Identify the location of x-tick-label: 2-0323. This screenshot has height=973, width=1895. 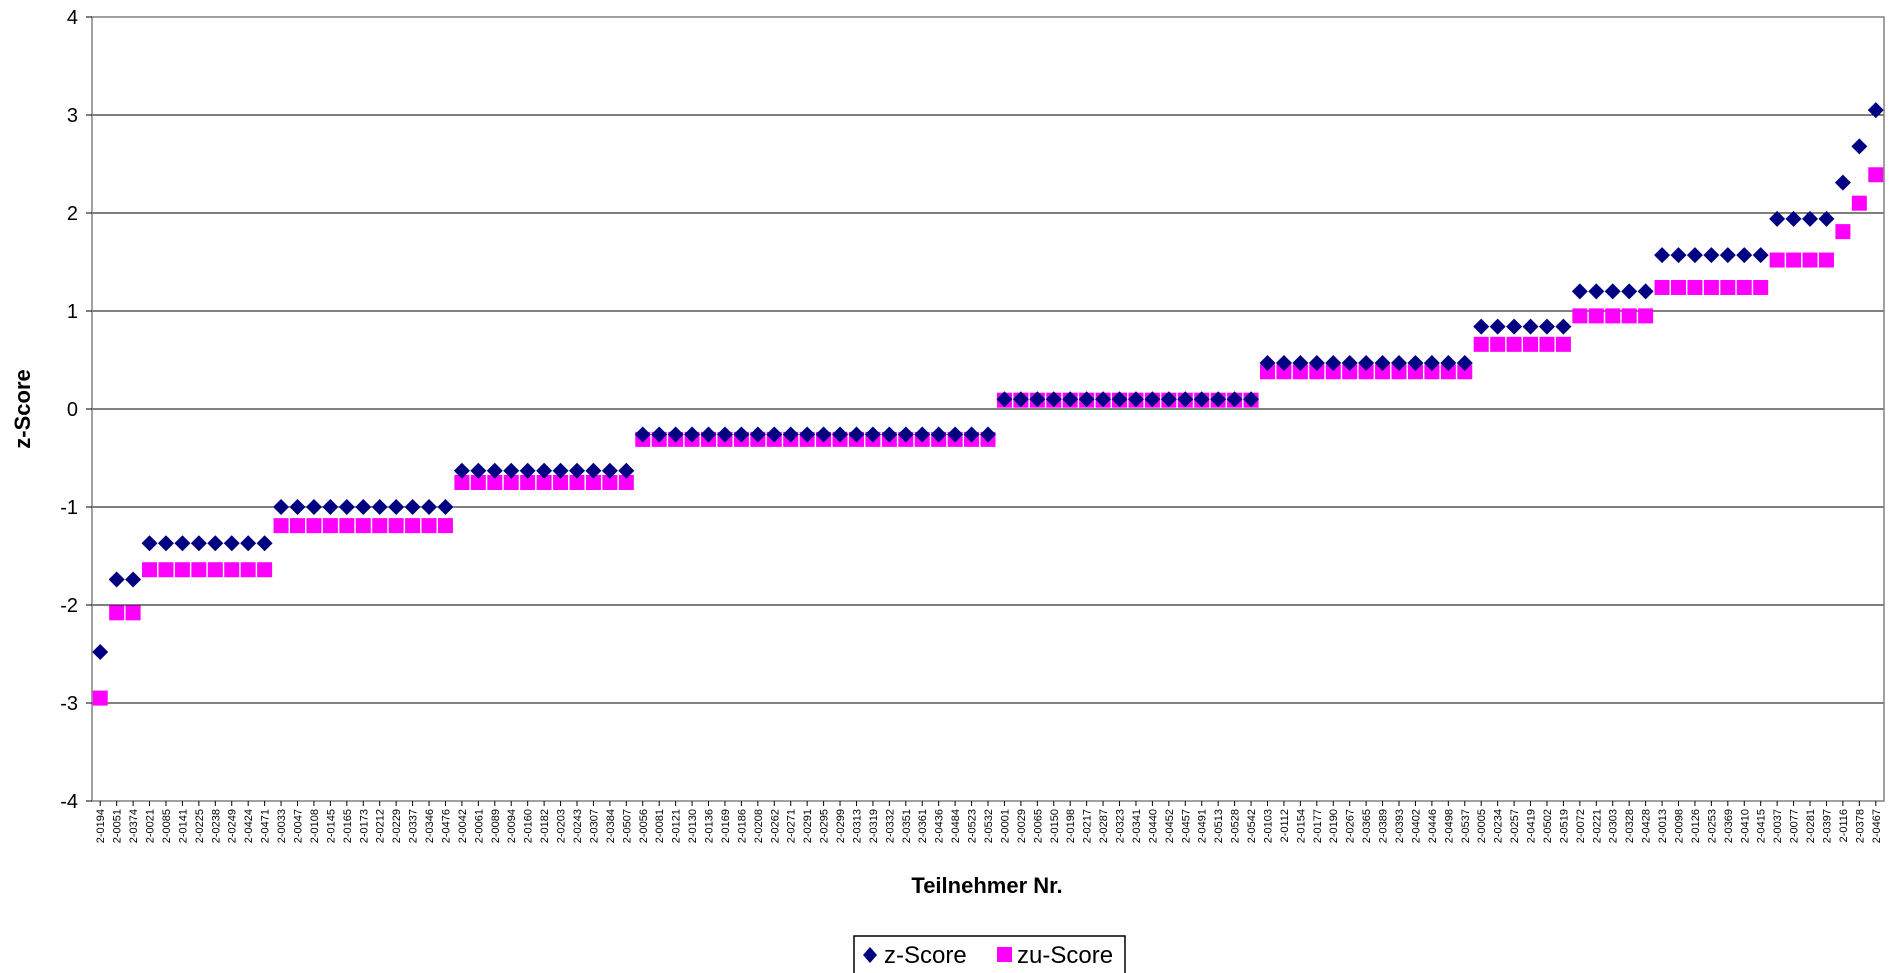
(1121, 826).